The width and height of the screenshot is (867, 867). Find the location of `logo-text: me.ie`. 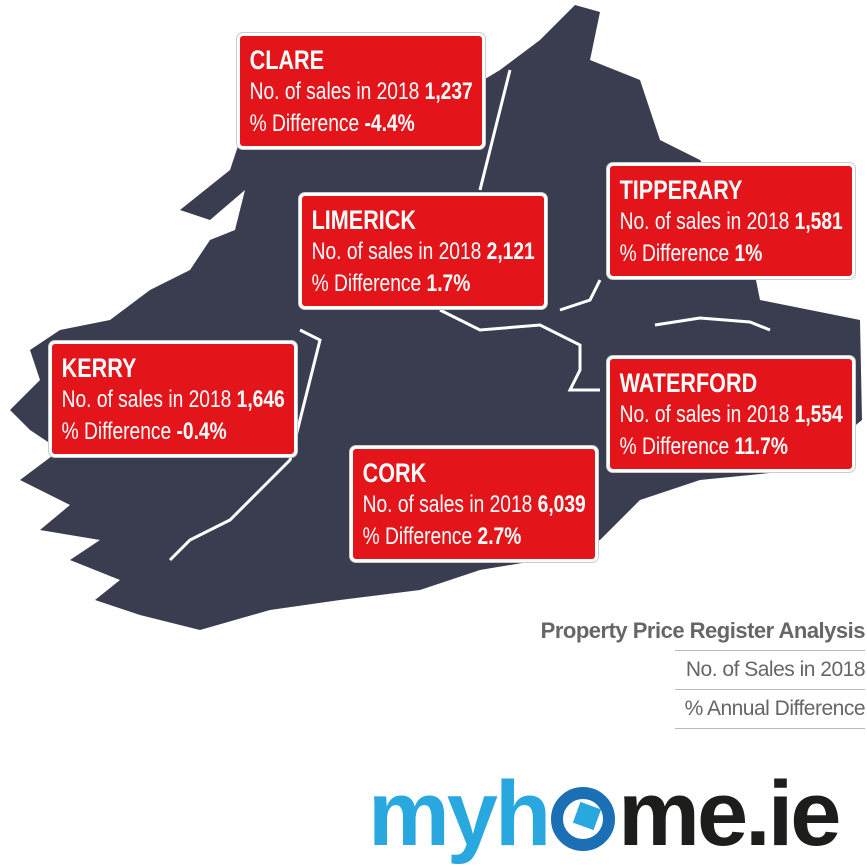

logo-text: me.ie is located at coordinates (729, 814).